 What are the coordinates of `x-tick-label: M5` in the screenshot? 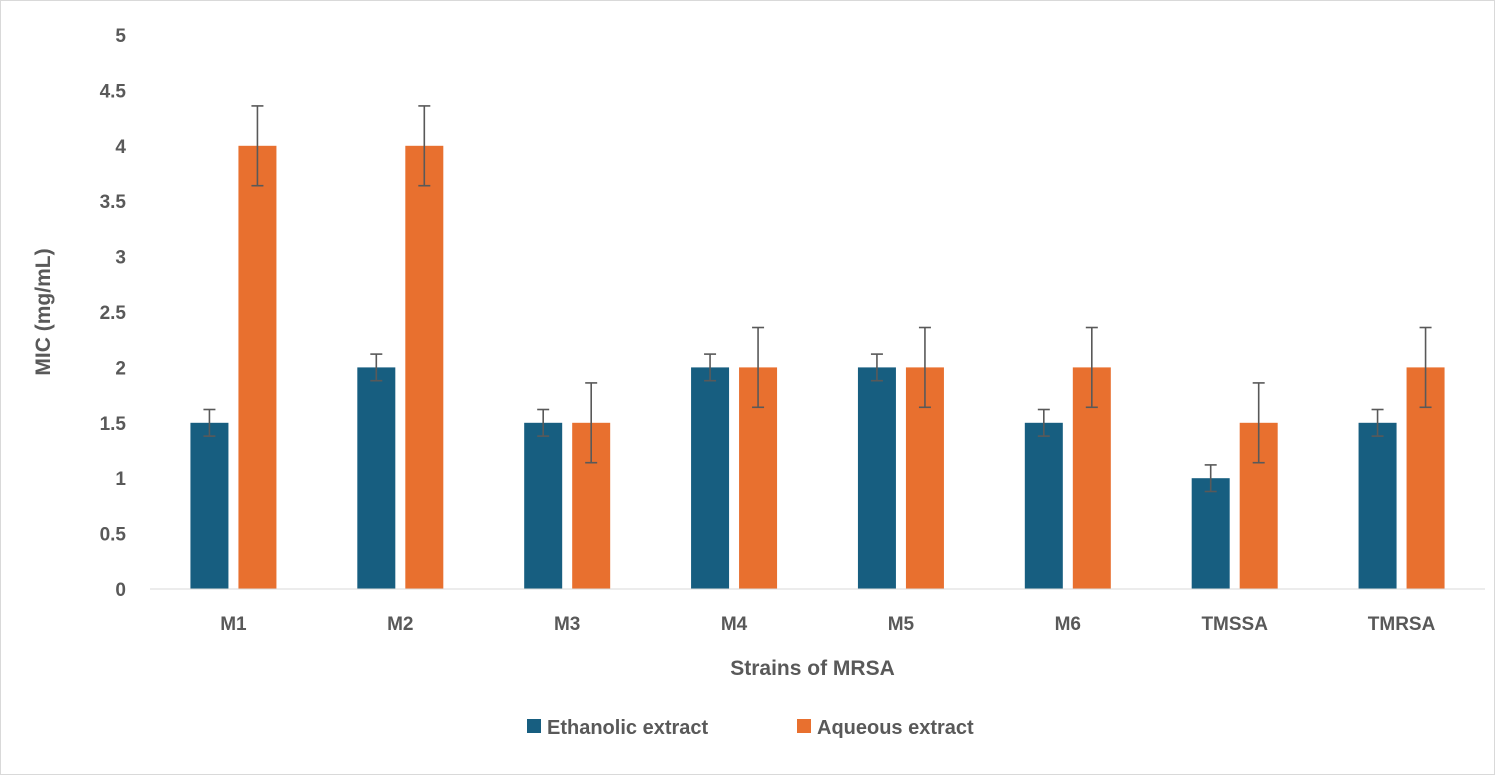 It's located at (901, 624).